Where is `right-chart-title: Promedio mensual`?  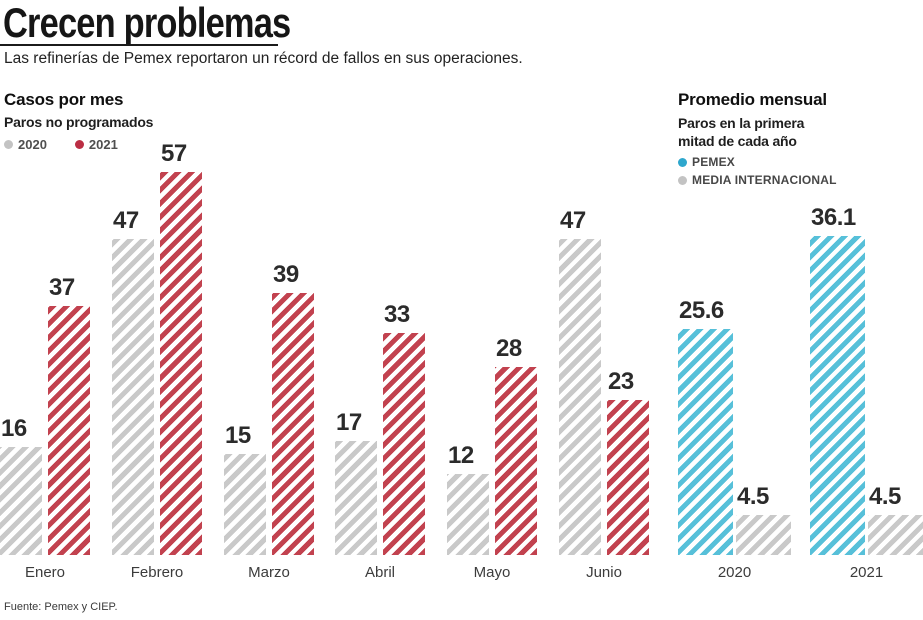
right-chart-title: Promedio mensual is located at coordinates (752, 99).